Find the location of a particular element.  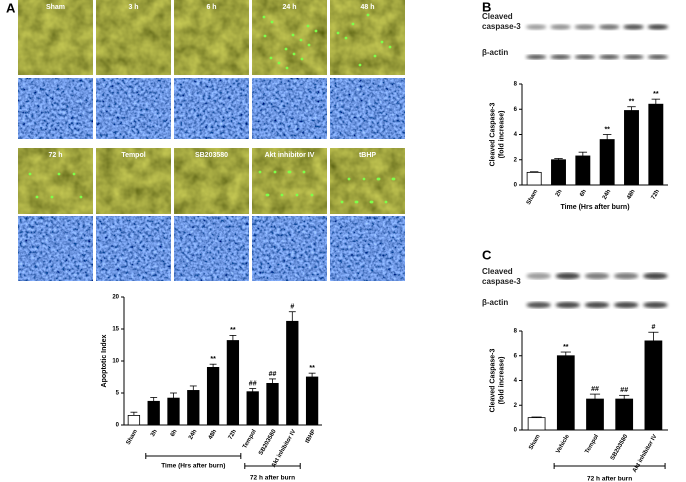

micrograph-label: Tempol is located at coordinates (133, 155).